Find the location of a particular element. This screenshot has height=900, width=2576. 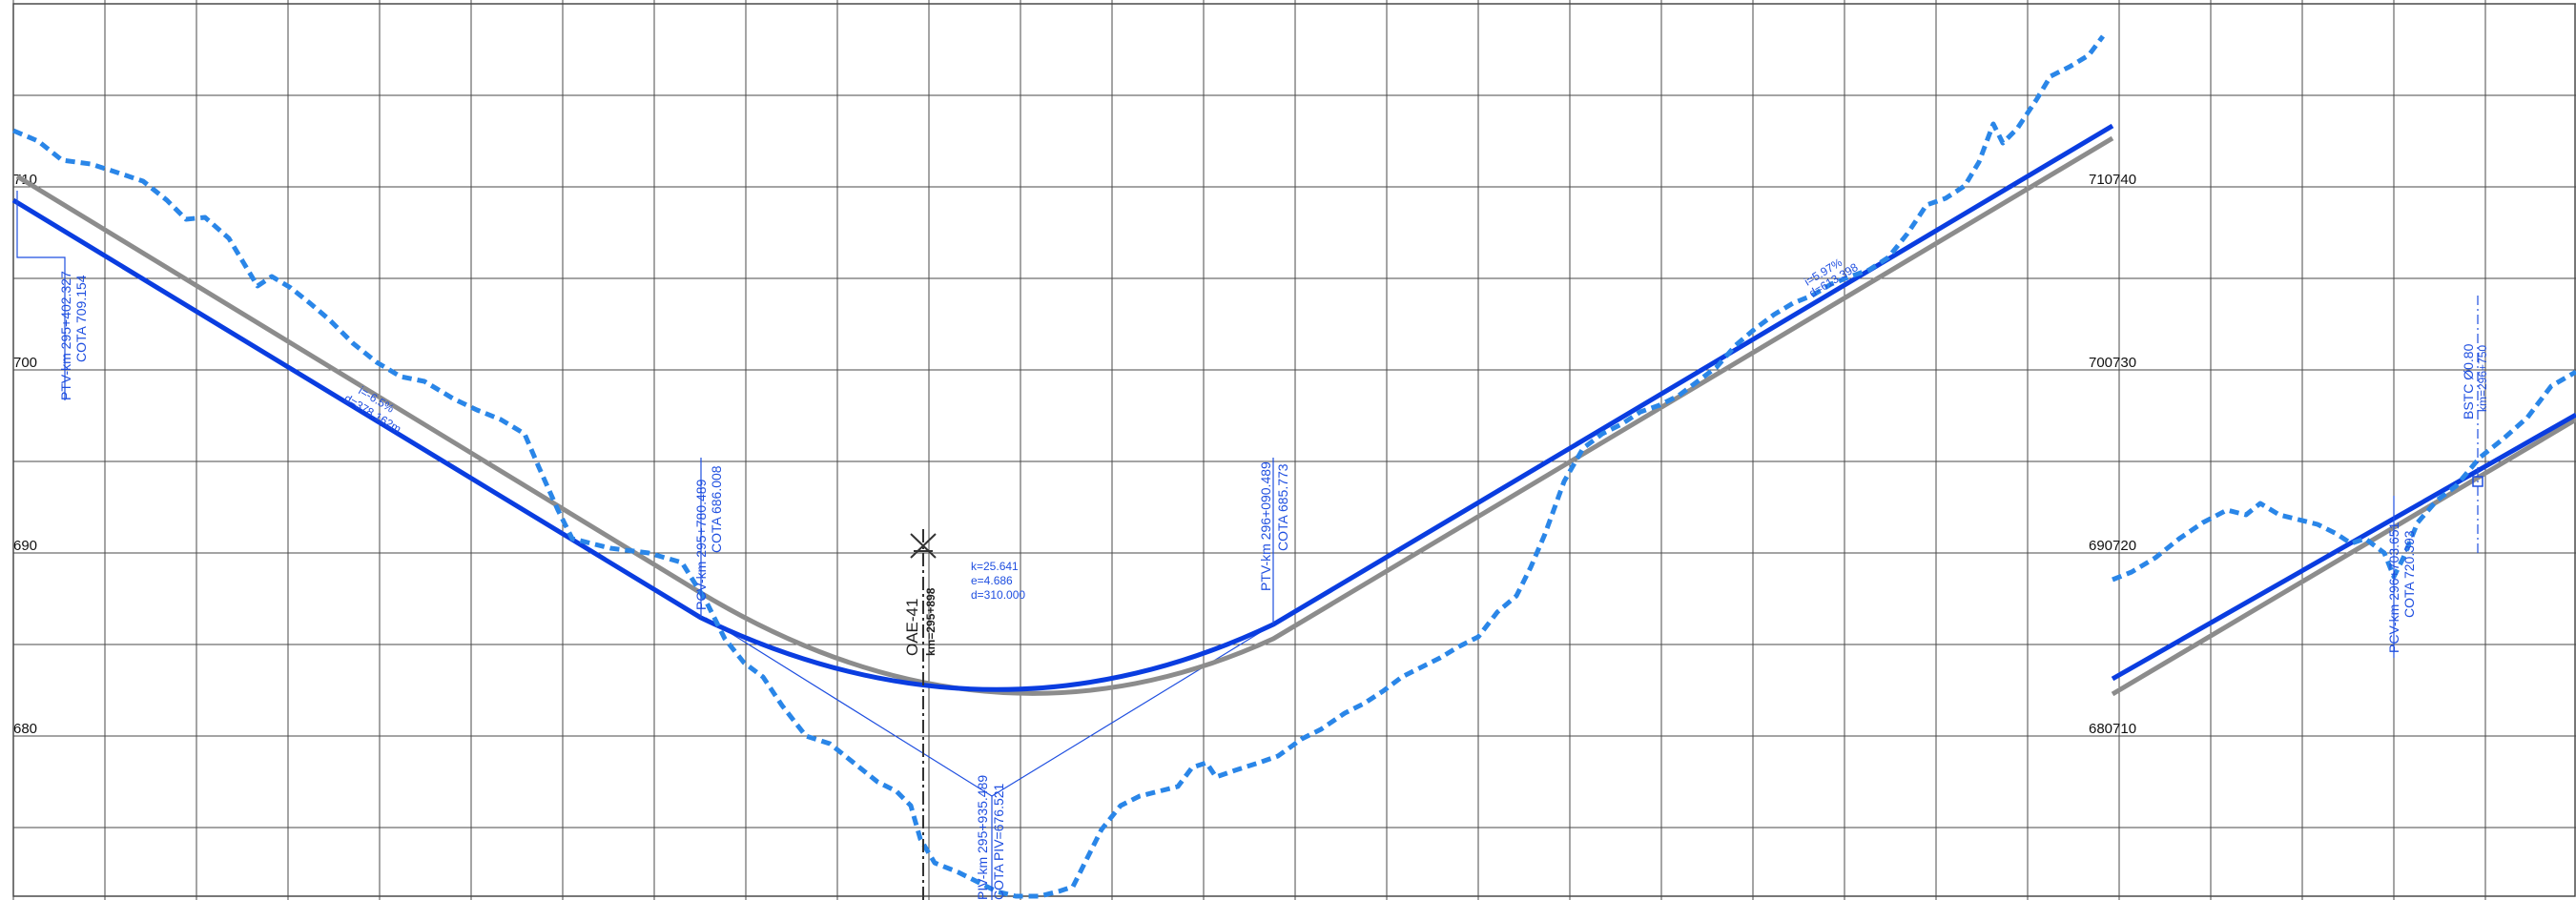

curve-d: d=310.000 is located at coordinates (998, 595).